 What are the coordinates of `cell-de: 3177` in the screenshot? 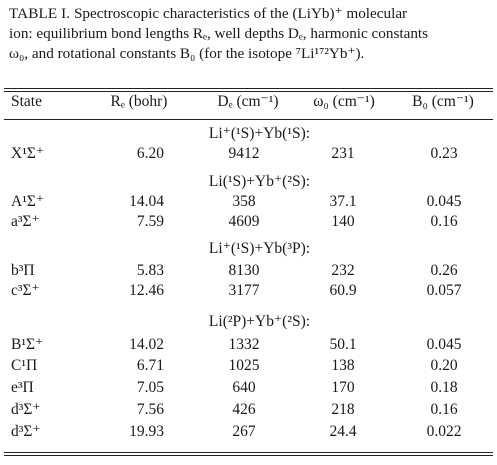 It's located at (244, 290).